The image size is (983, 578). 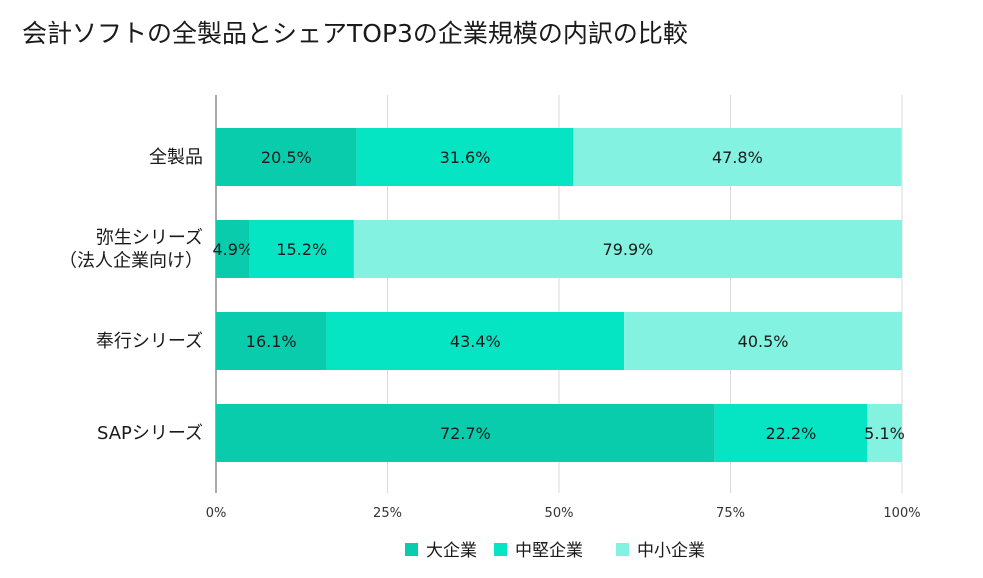 I want to click on data-label: 40.5%, so click(x=763, y=341).